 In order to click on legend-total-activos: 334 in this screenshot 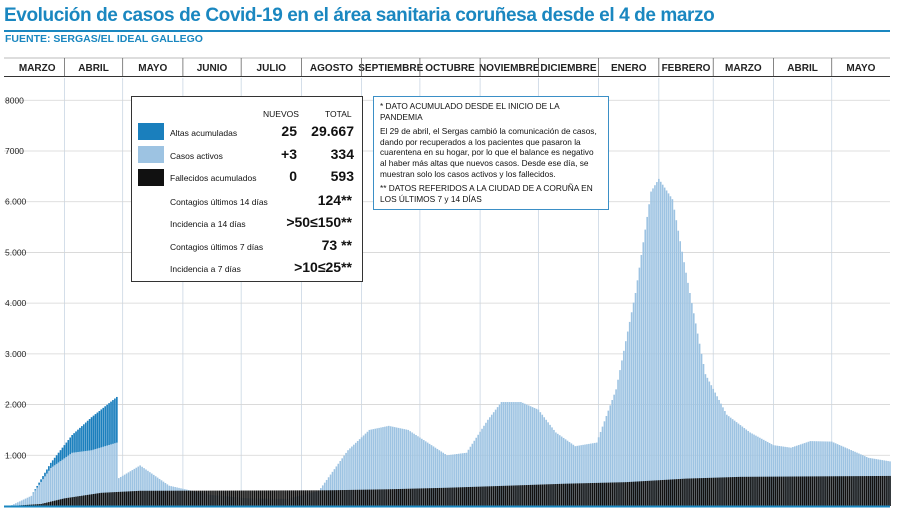, I will do `click(342, 154)`.